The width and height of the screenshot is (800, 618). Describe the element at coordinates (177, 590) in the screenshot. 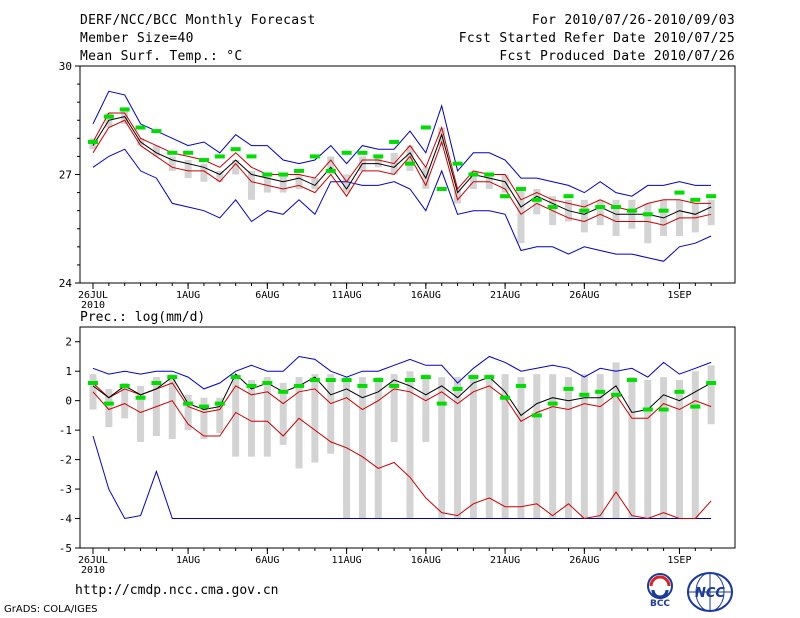

I see `source-url: http://cmdp.ncc.cma.gov.cn` at that location.